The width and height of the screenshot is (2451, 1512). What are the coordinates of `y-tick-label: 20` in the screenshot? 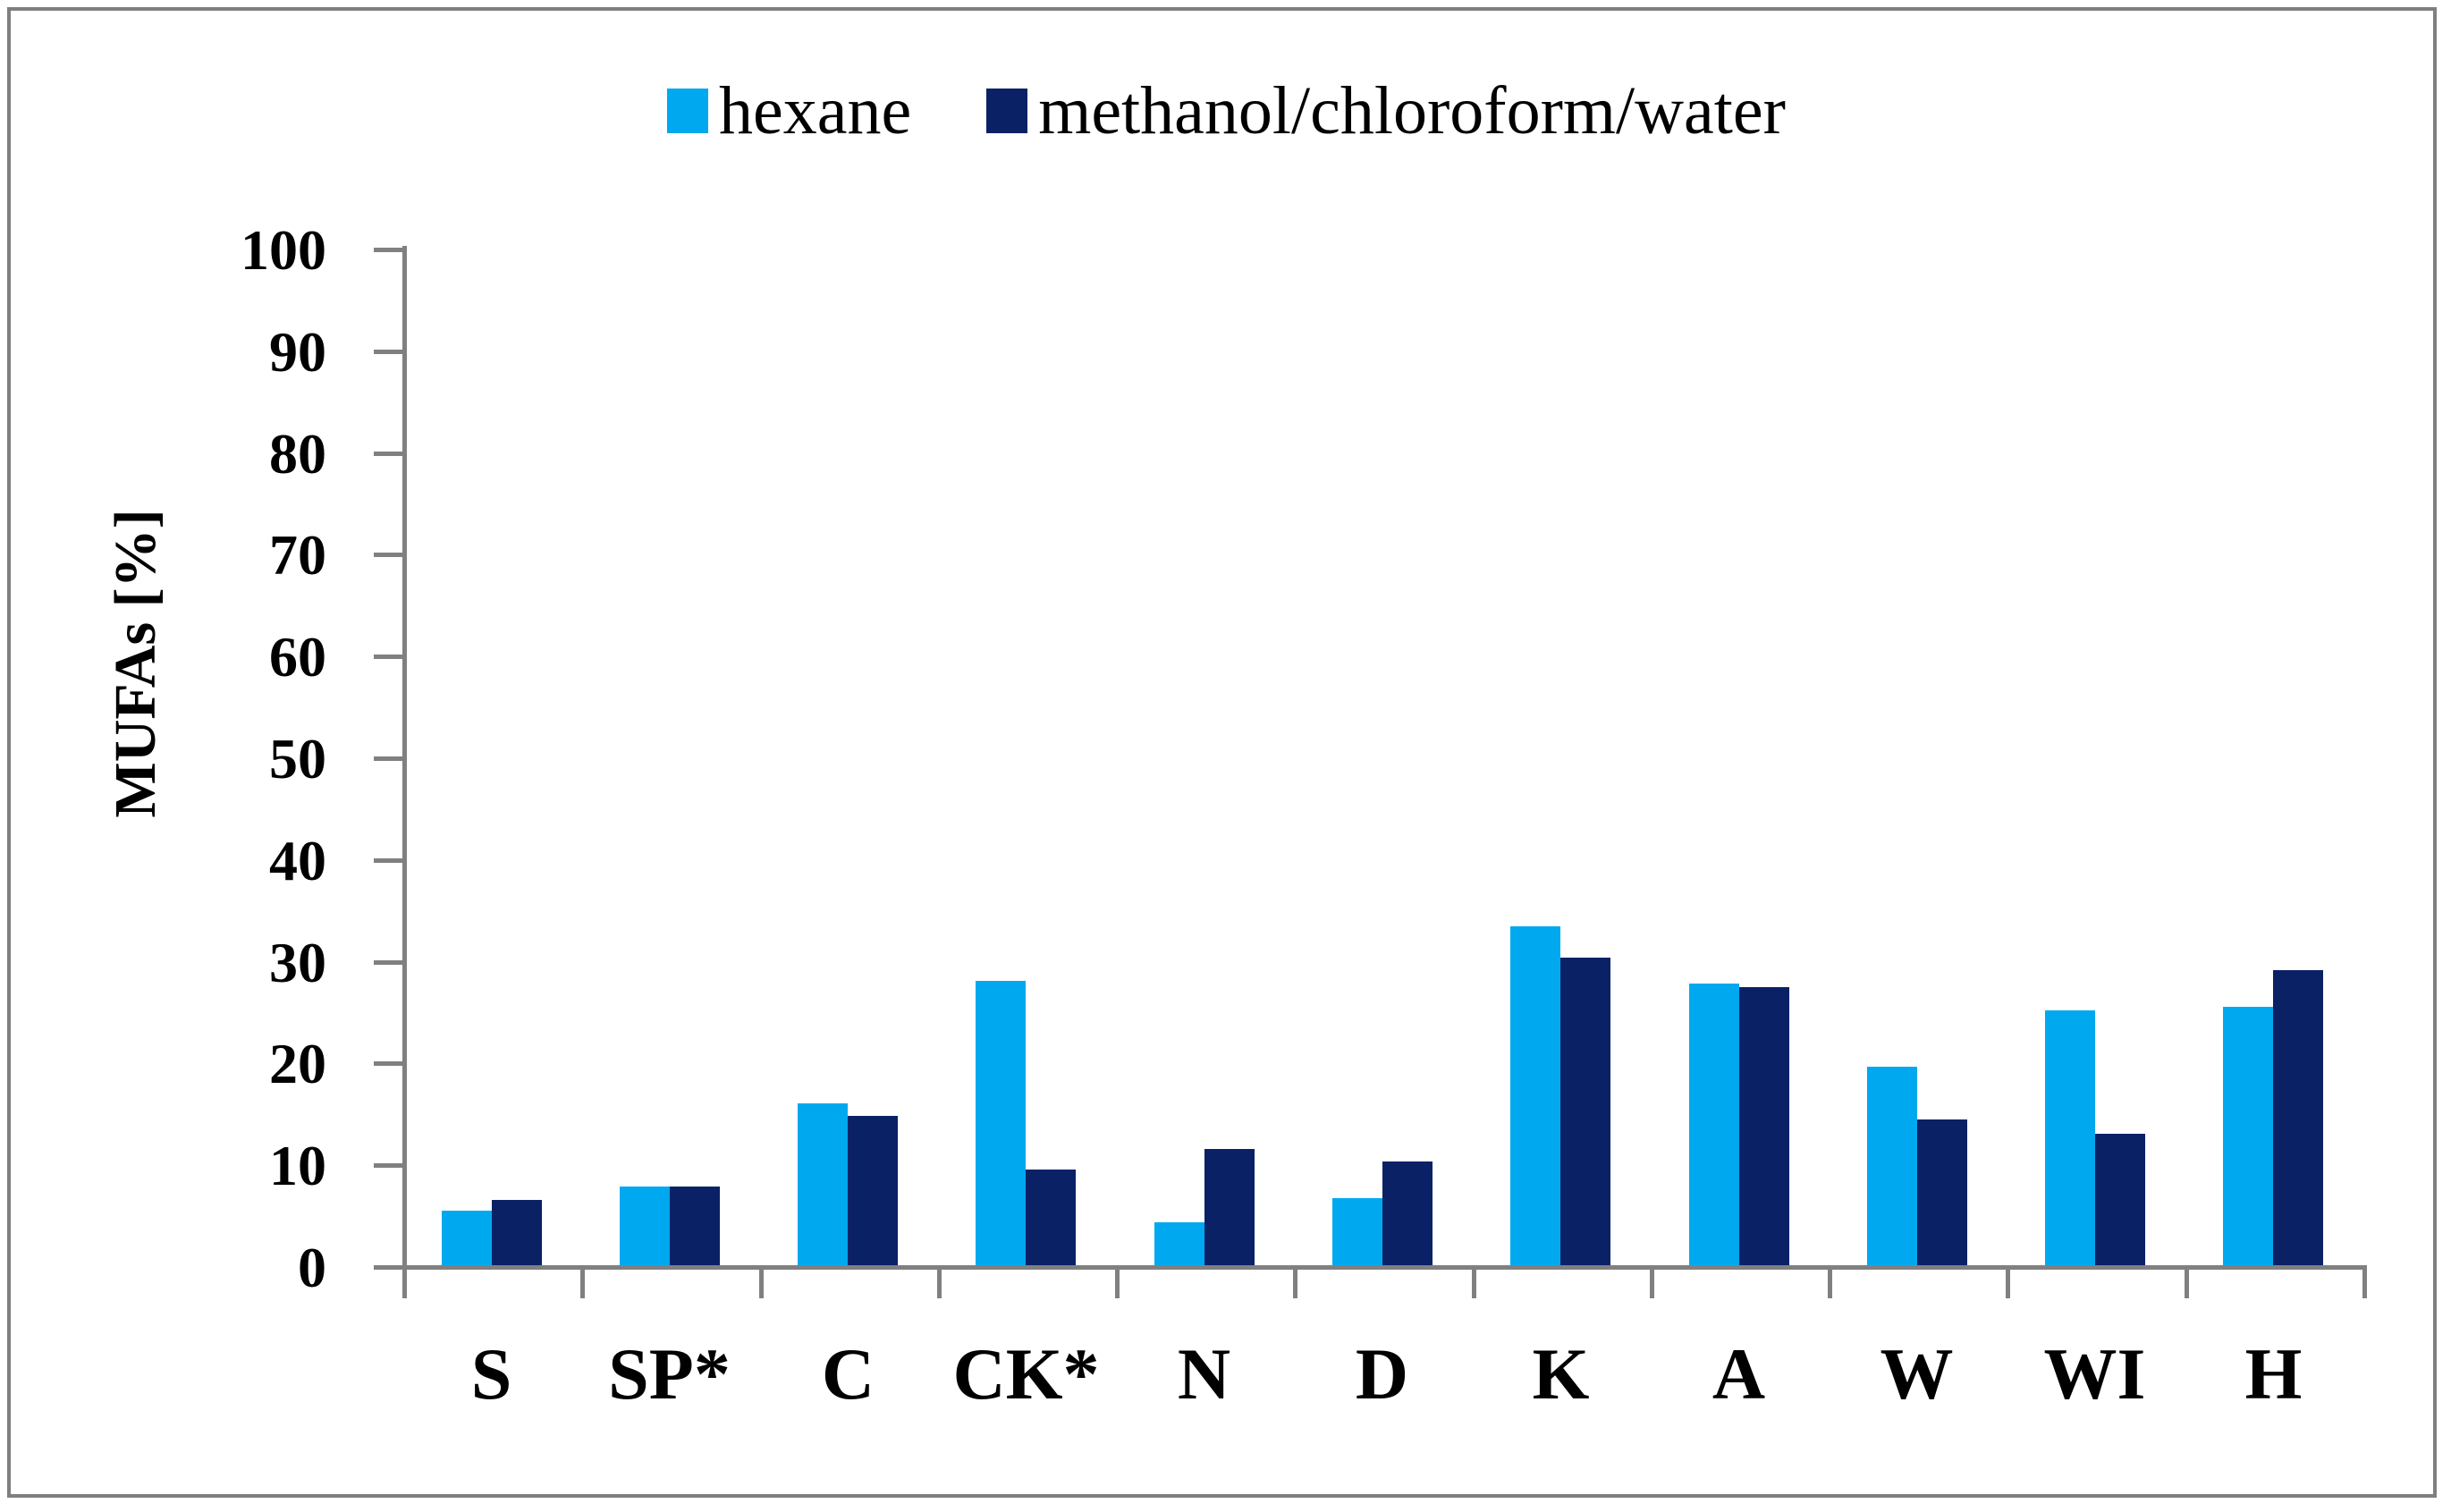 It's located at (297, 1064).